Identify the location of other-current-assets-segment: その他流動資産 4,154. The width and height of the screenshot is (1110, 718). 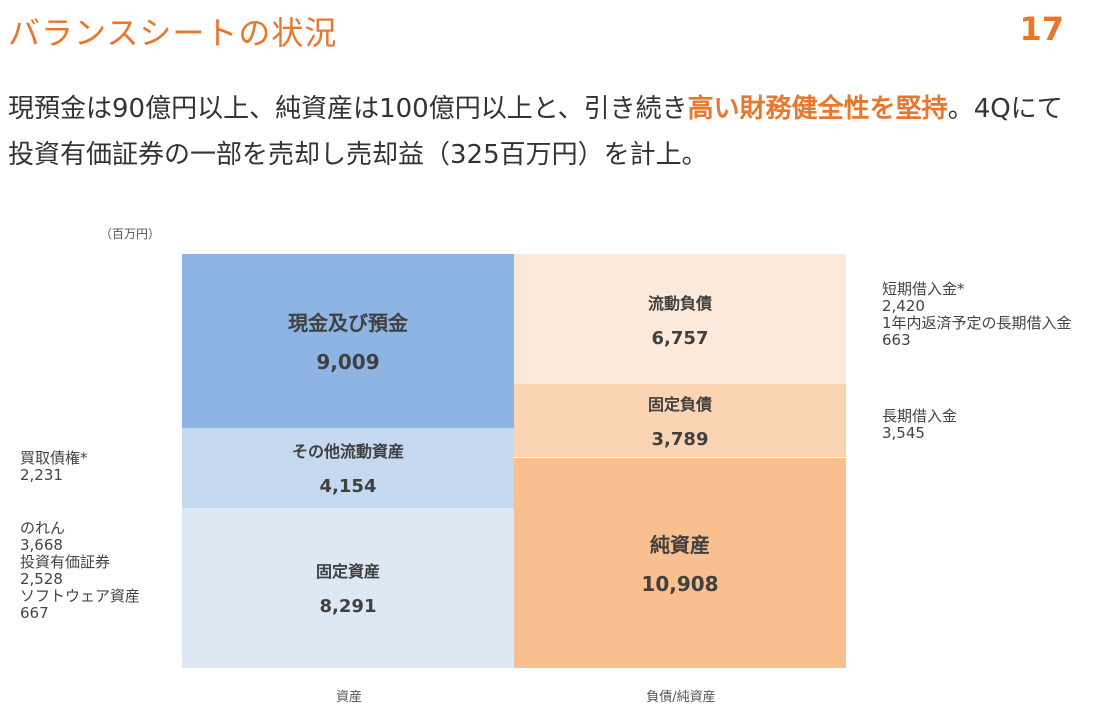
(348, 467).